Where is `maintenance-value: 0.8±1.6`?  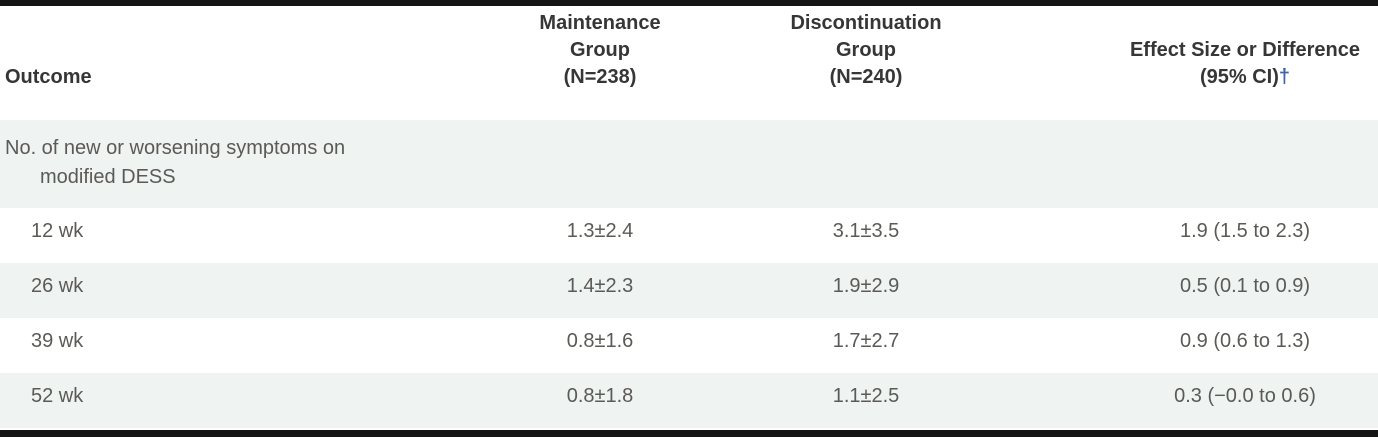
maintenance-value: 0.8±1.6 is located at coordinates (600, 341).